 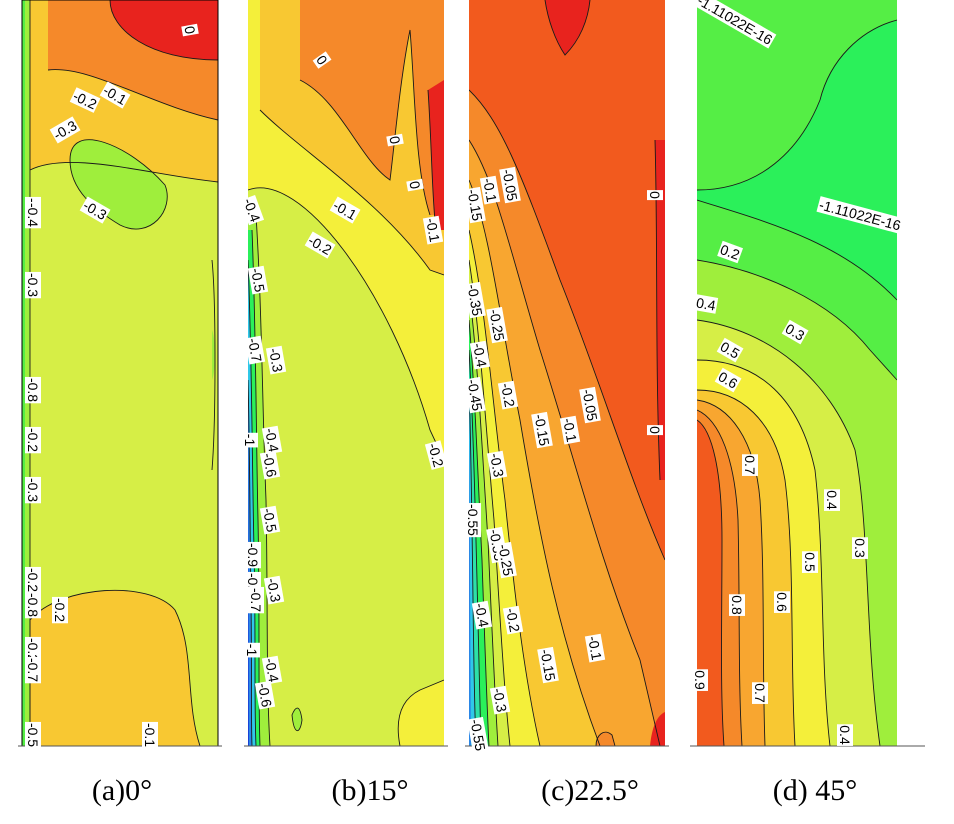 I want to click on contour-label: -0.2, so click(x=33, y=650).